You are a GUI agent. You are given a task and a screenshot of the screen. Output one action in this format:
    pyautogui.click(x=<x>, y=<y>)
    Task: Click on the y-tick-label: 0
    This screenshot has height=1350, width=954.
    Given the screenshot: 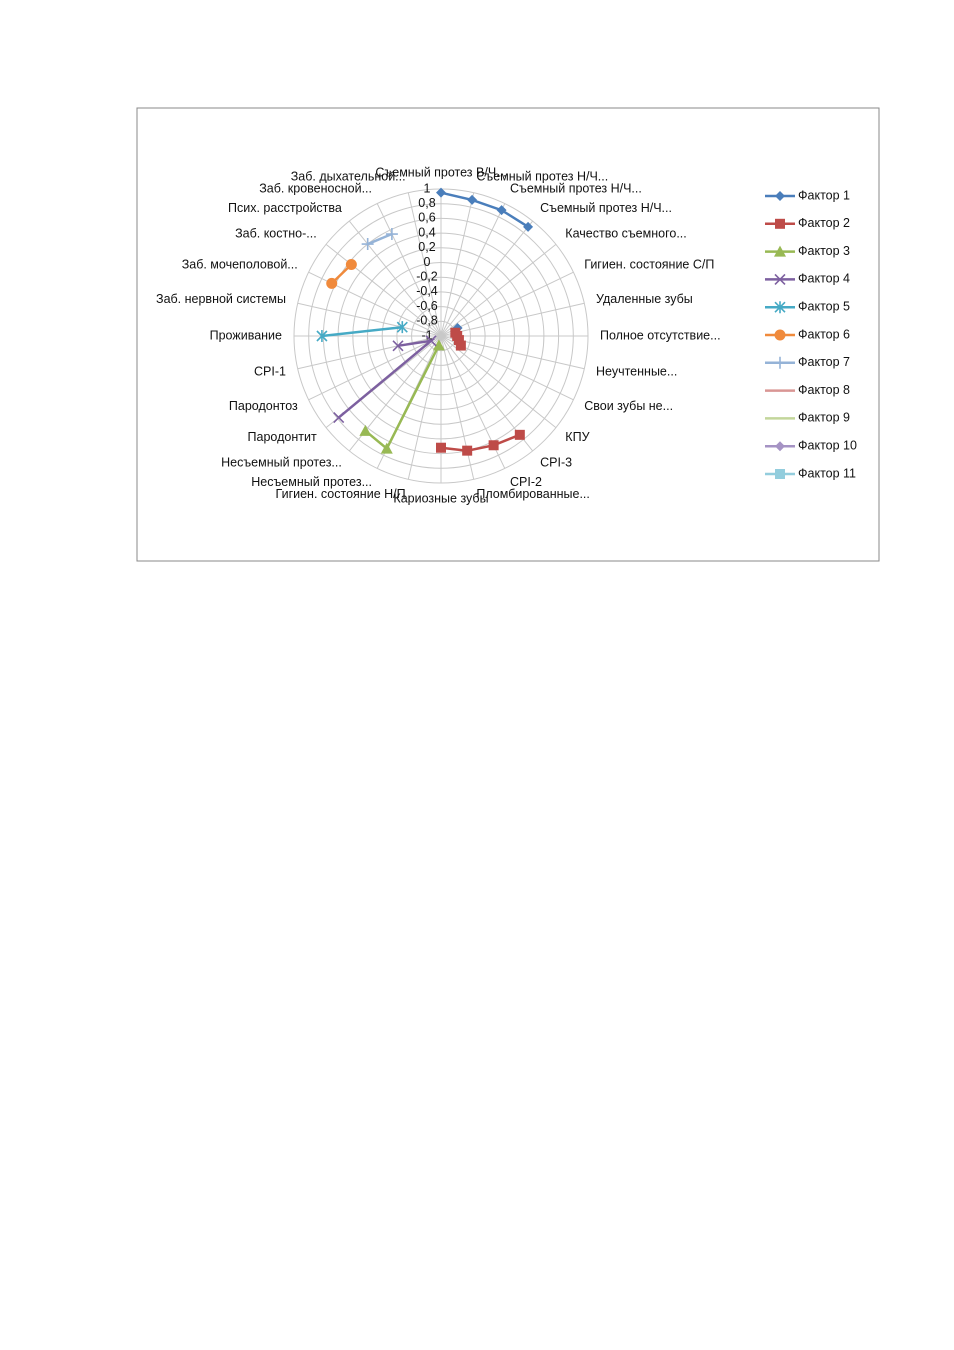 What is the action you would take?
    pyautogui.click(x=427, y=262)
    